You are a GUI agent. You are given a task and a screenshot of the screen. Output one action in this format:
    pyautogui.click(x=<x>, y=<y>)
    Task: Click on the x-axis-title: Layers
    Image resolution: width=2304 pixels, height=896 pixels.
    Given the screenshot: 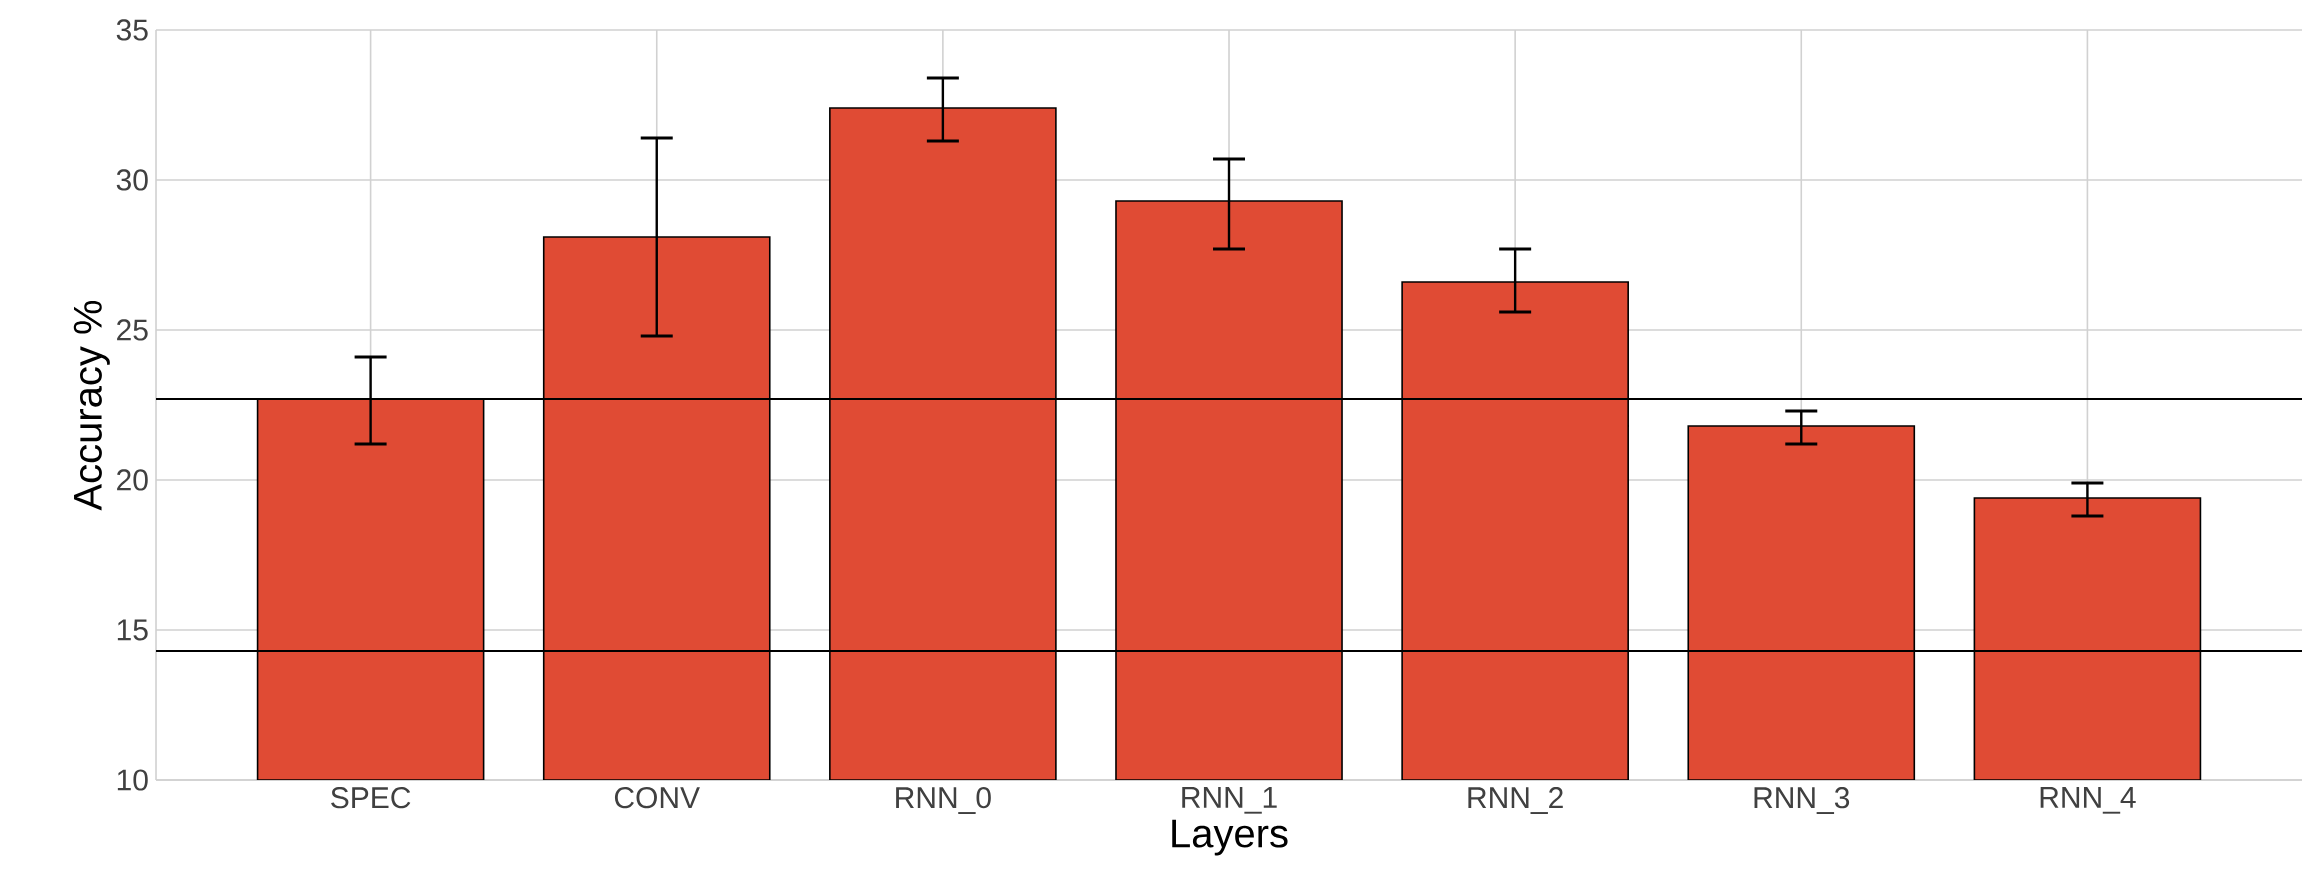 What is the action you would take?
    pyautogui.click(x=1230, y=837)
    